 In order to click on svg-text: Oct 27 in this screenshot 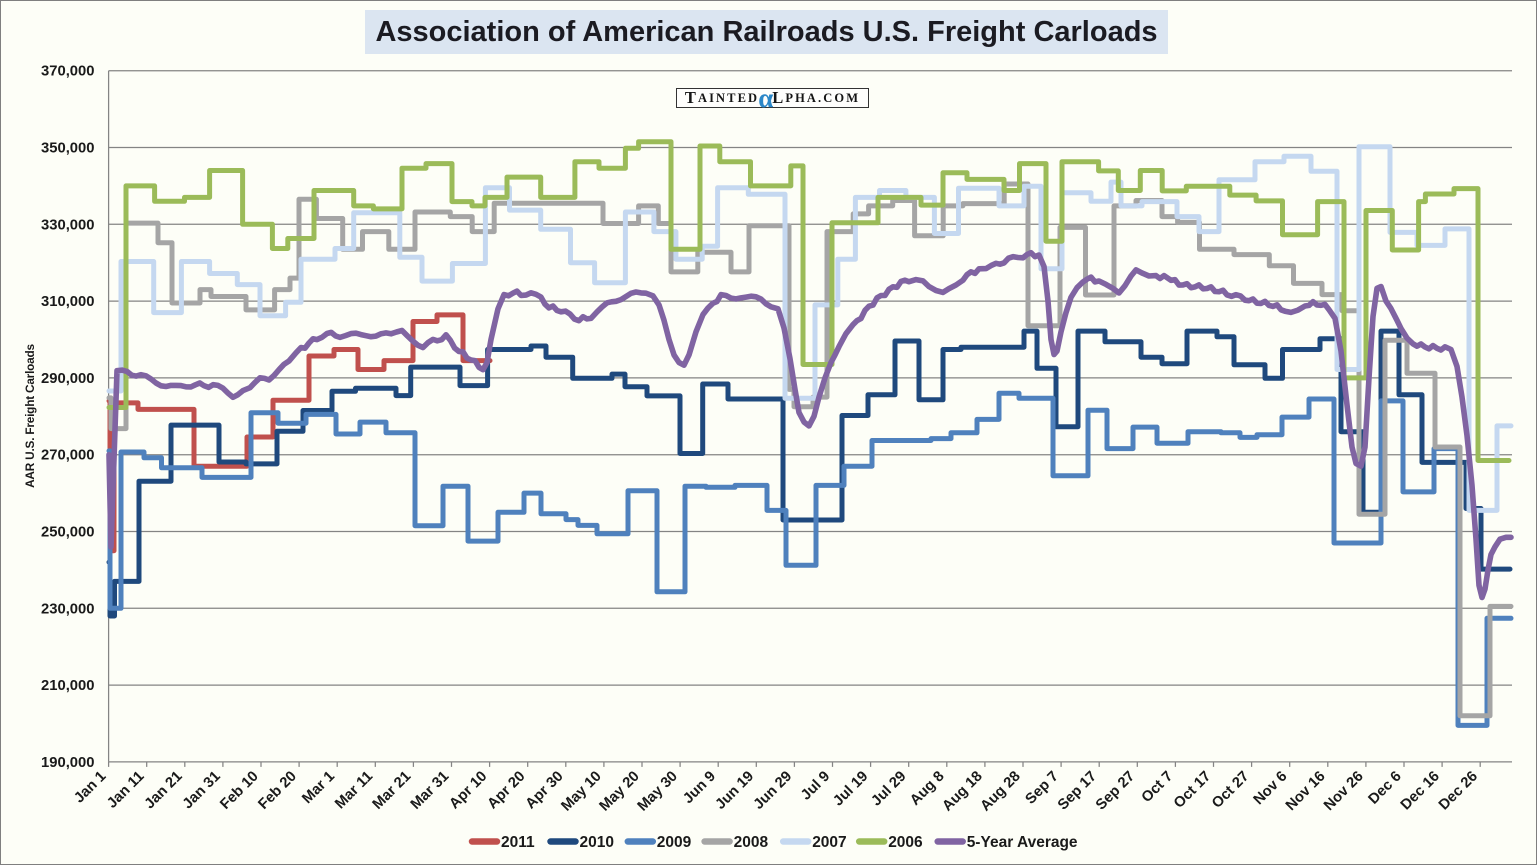, I will do `click(1230, 789)`.